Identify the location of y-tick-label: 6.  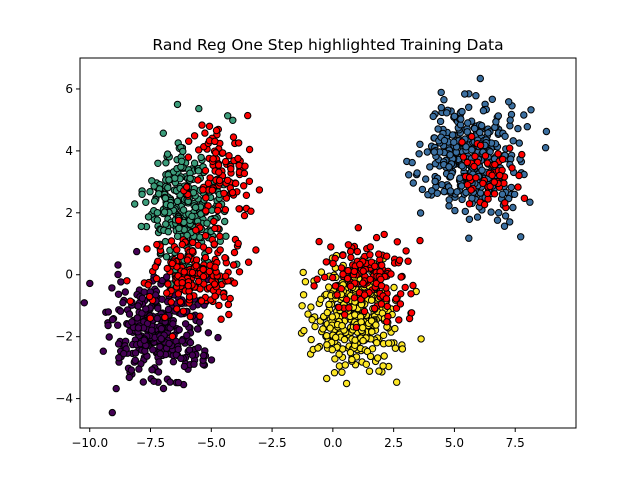
(69, 89).